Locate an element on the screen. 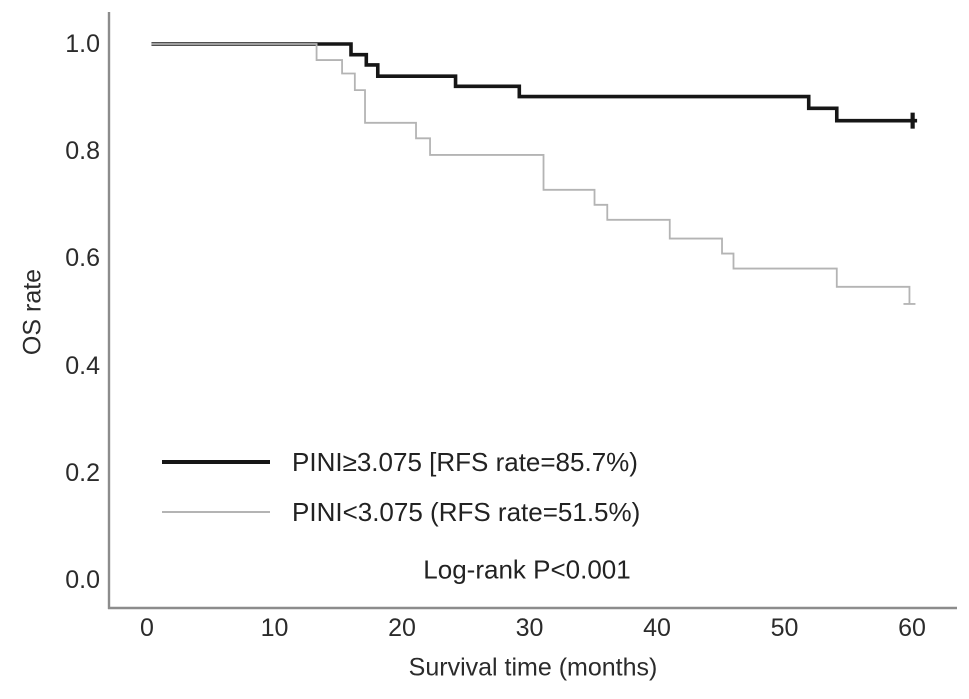  legend-line-sample-high is located at coordinates (216, 462).